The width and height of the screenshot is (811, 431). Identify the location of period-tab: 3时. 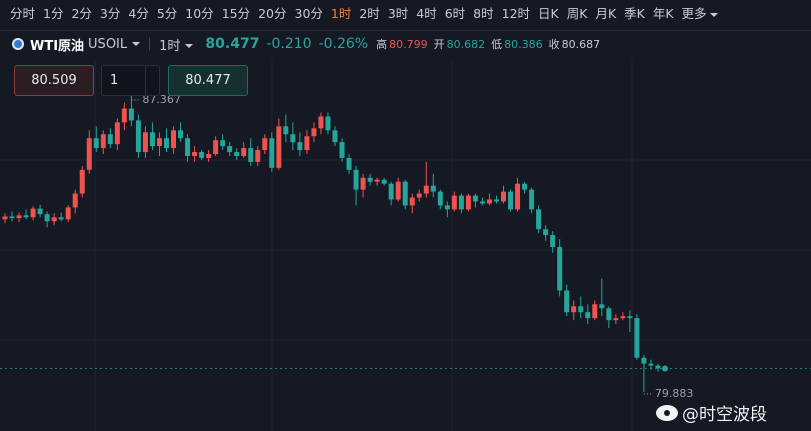
(398, 13).